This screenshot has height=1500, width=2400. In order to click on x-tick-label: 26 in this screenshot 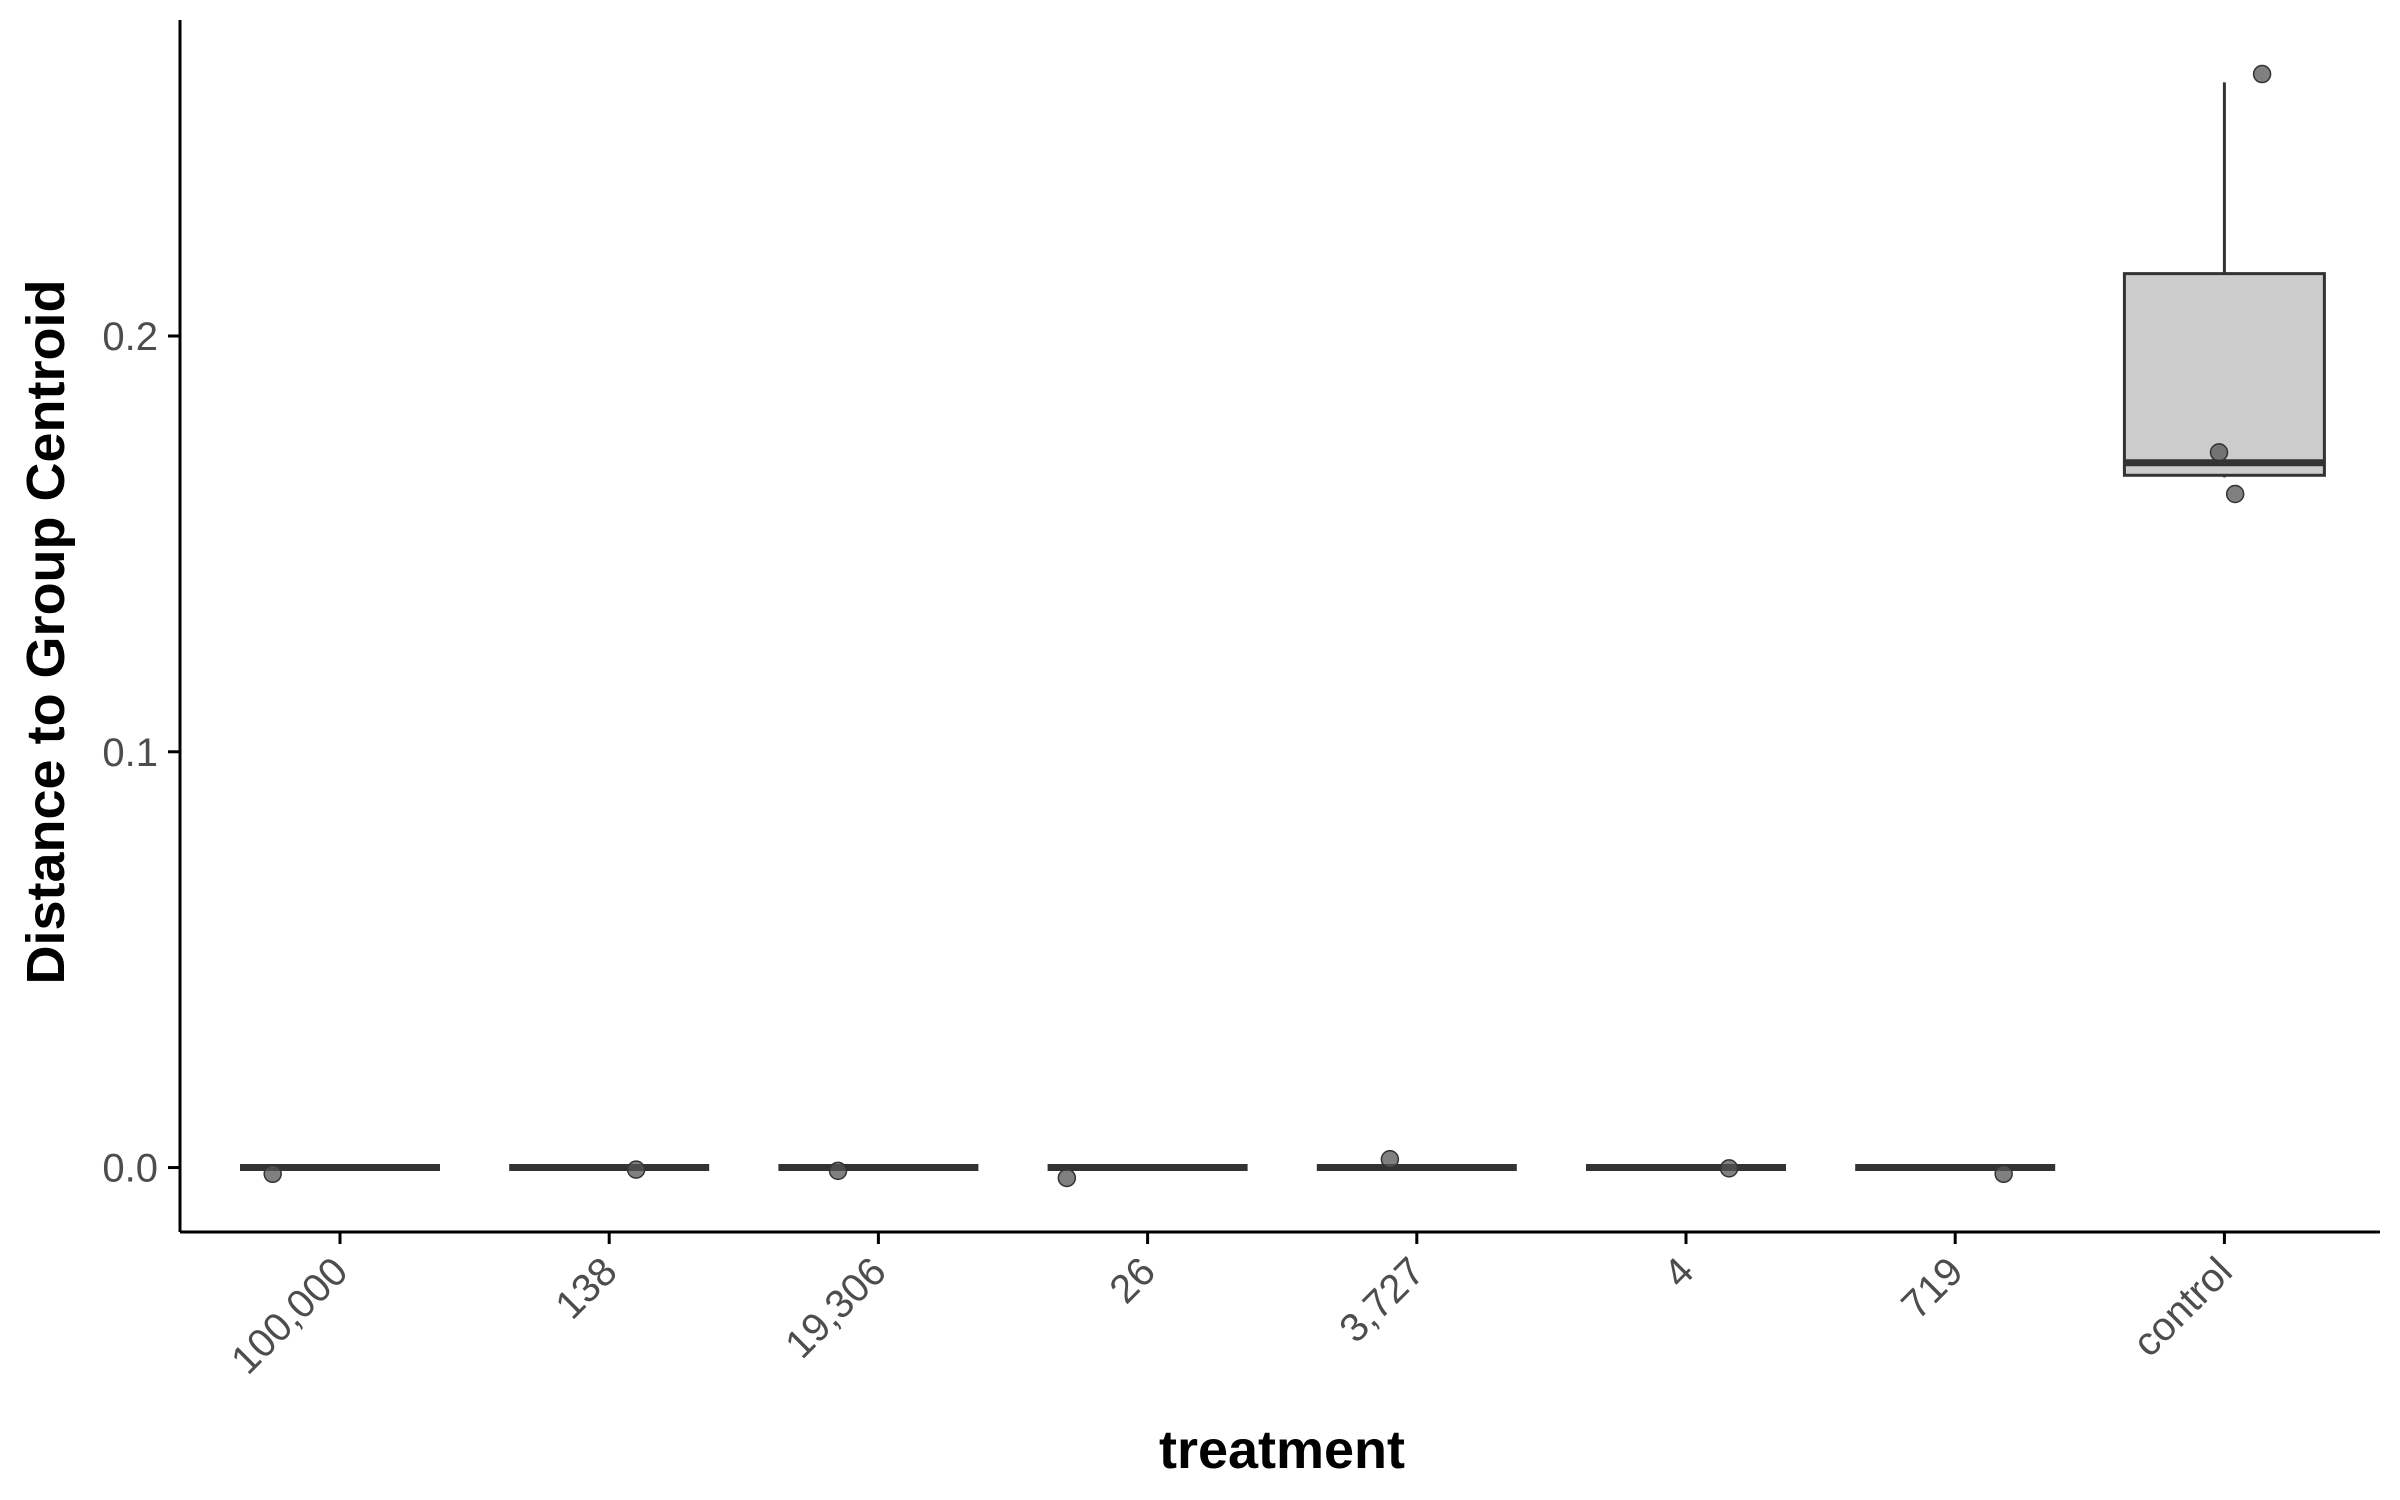, I will do `click(1132, 1280)`.